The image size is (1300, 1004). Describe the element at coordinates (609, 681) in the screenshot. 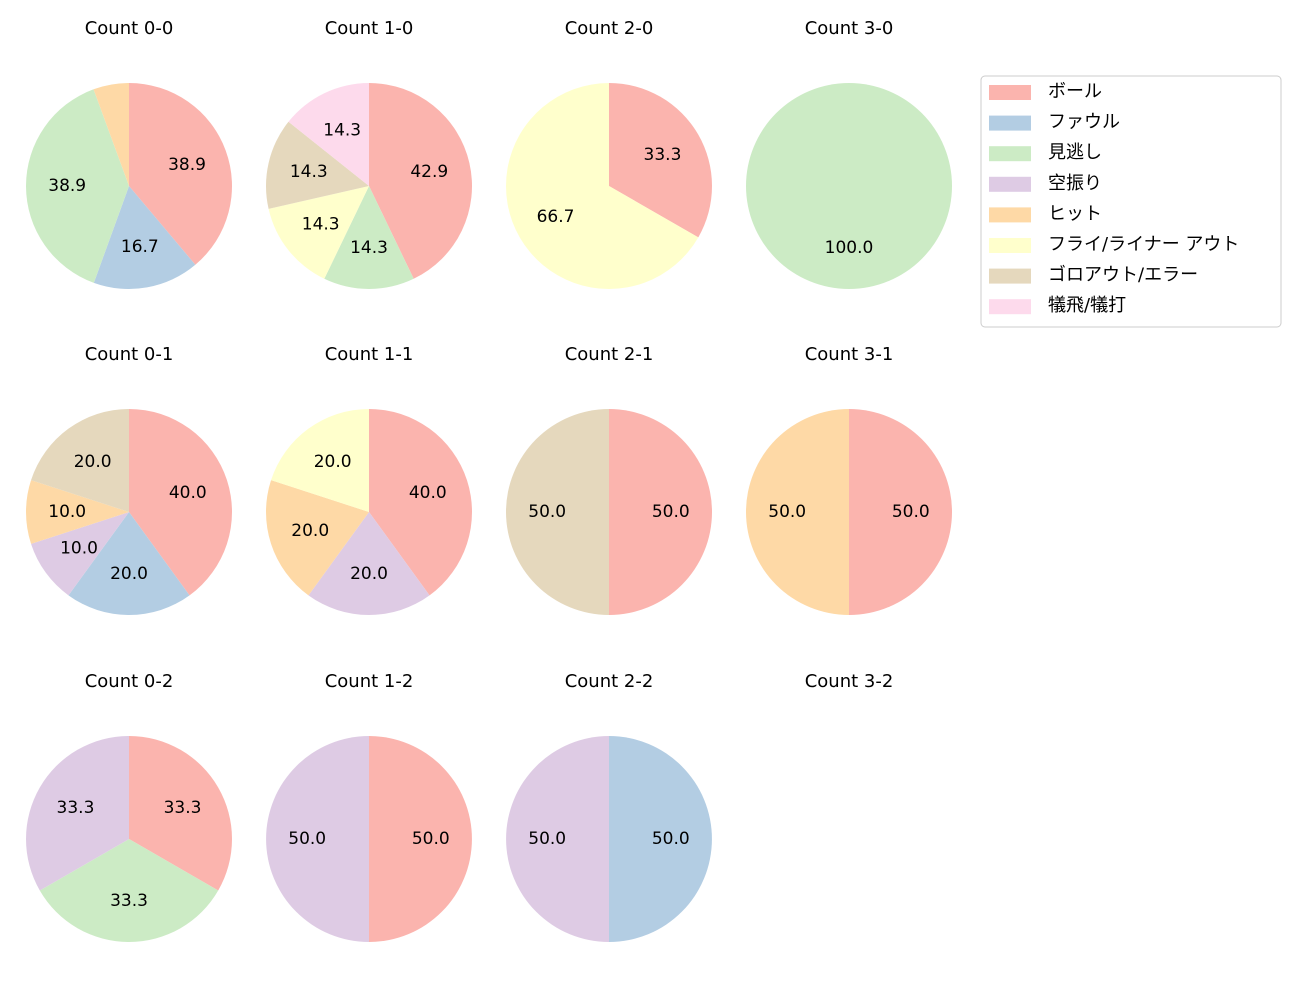

I see `chart-title: Count 2-2` at that location.